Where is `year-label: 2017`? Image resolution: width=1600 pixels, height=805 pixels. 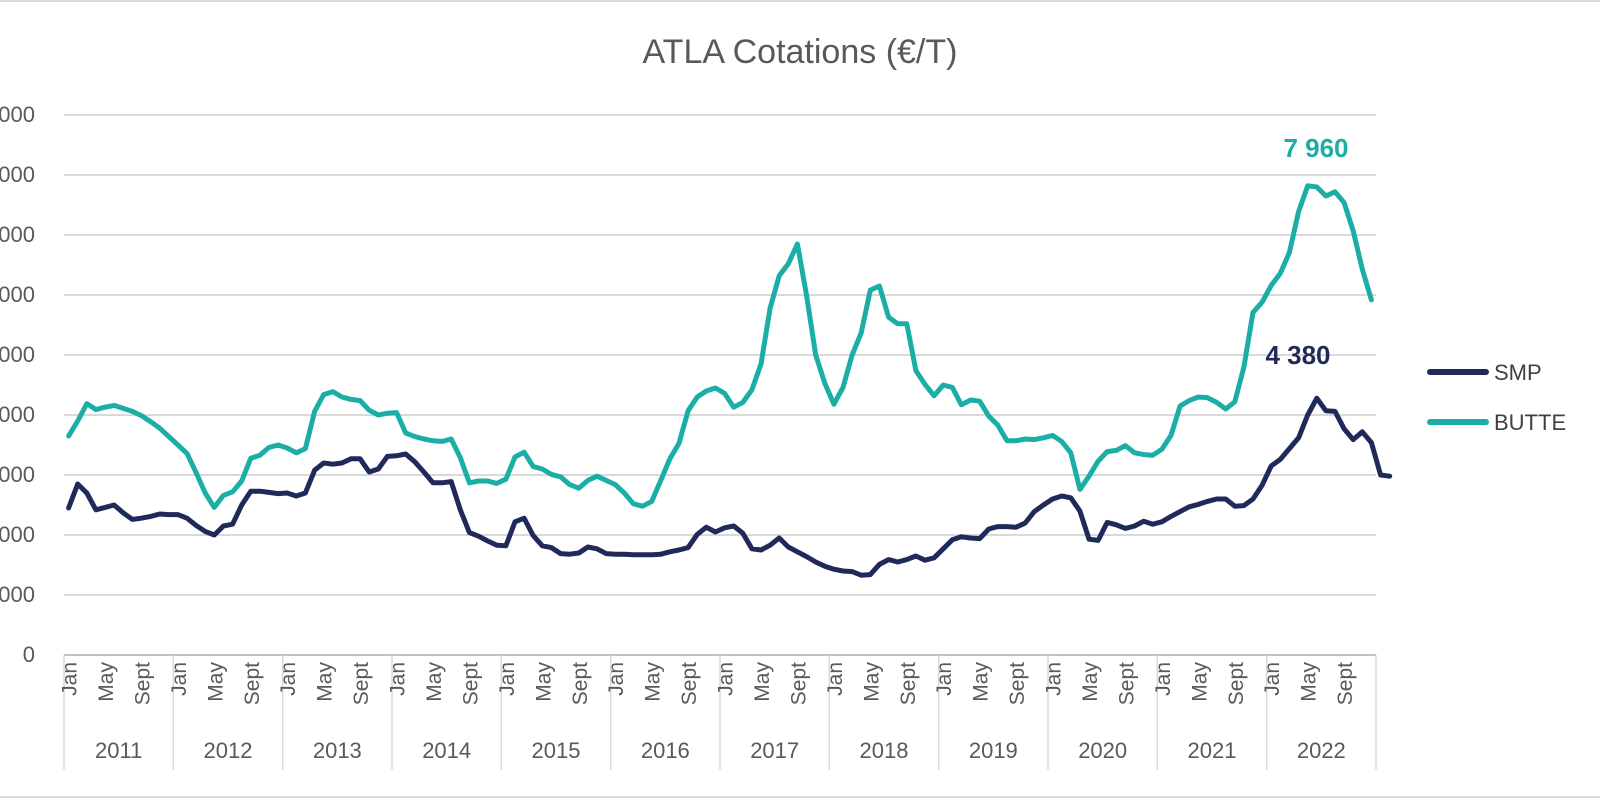
year-label: 2017 is located at coordinates (774, 750).